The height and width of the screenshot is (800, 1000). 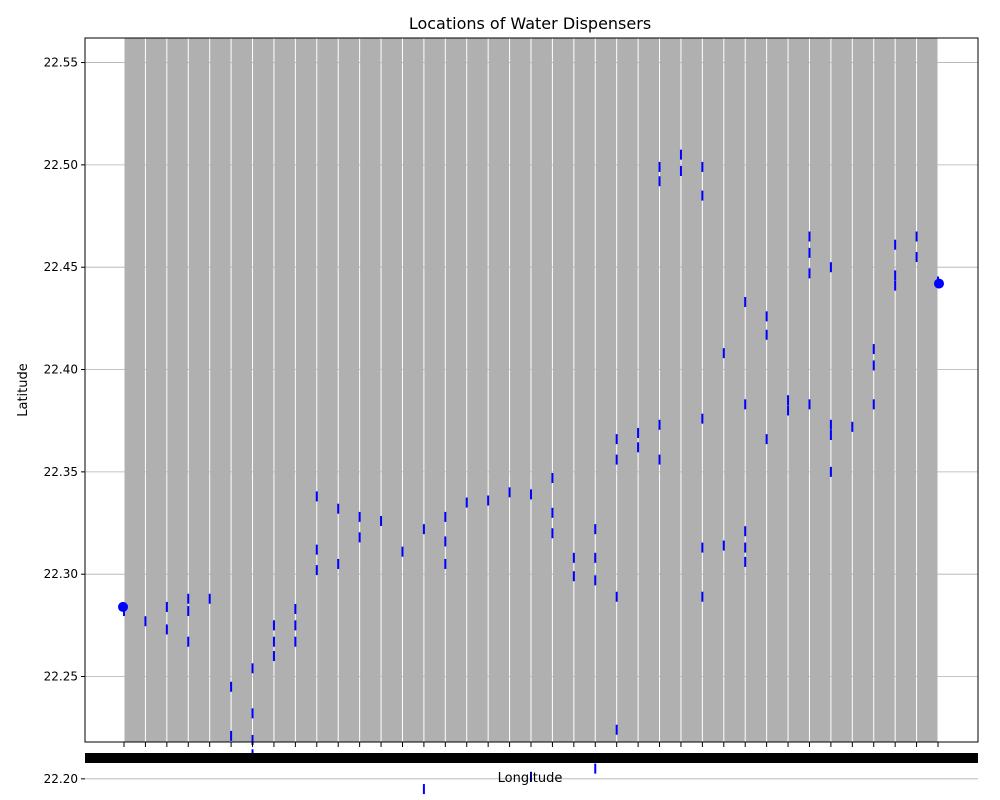 I want to click on y-axis-label: Latitude, so click(x=23, y=390).